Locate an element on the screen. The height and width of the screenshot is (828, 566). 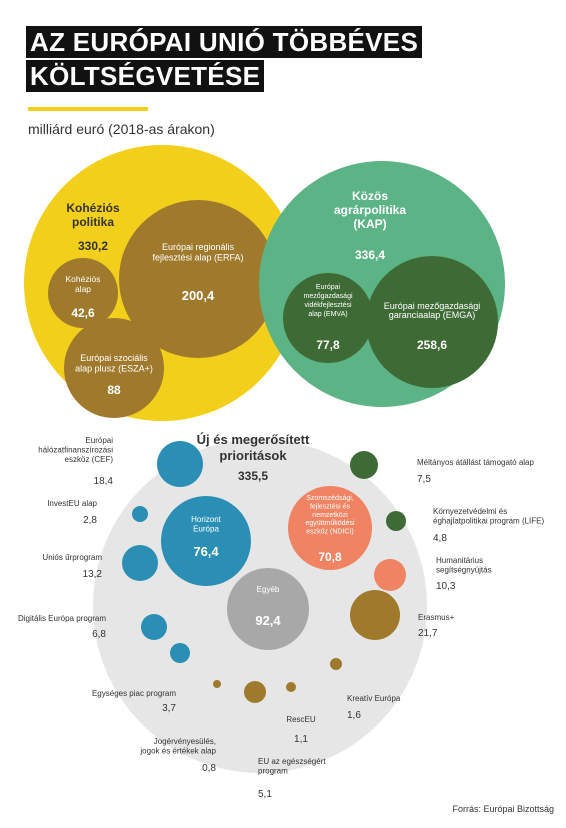
source-note: Forrás: Európai Bizottság is located at coordinates (503, 809).